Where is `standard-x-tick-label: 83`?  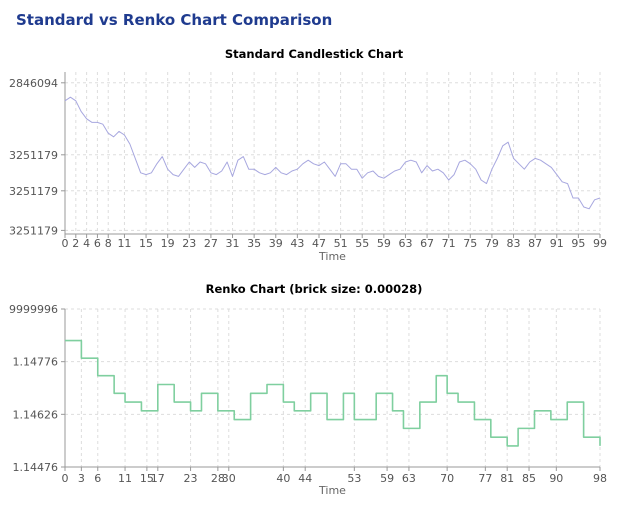 standard-x-tick-label: 83 is located at coordinates (514, 243).